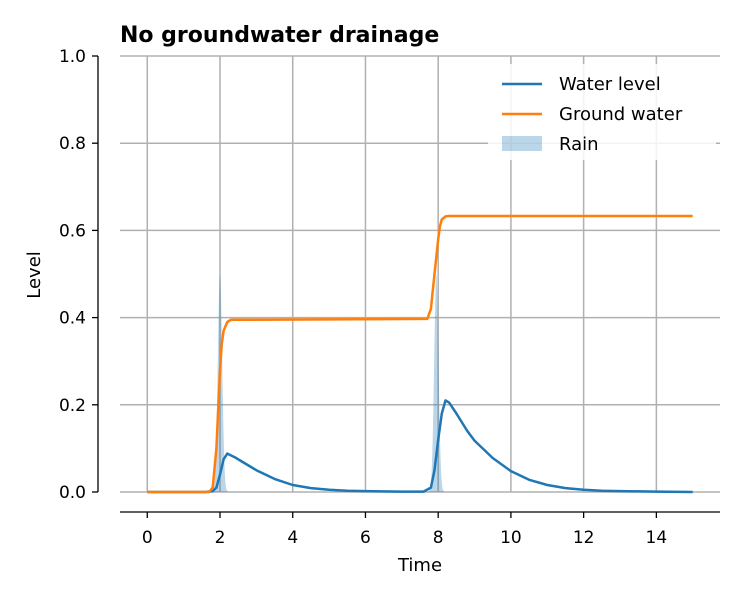 This screenshot has height=600, width=750. Describe the element at coordinates (220, 538) in the screenshot. I see `x-tick-label: 2` at that location.